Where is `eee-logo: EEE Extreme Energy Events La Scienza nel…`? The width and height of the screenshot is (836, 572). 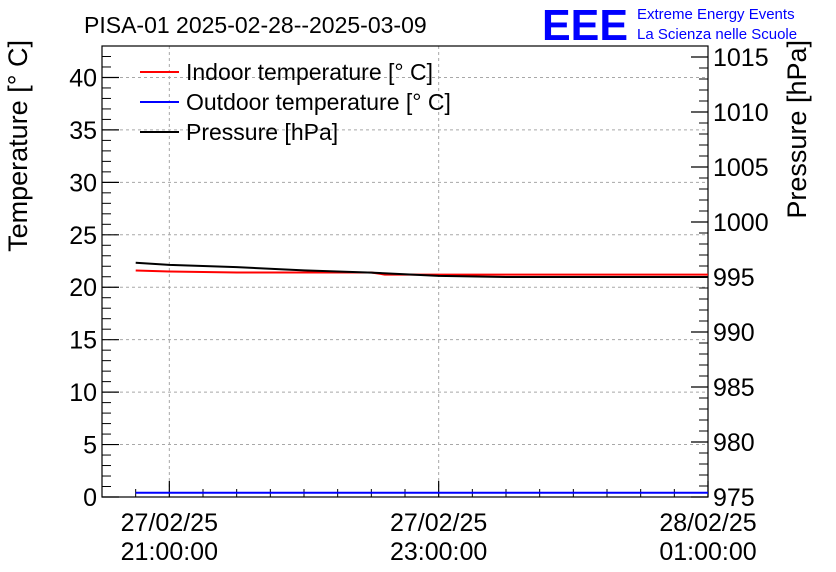
eee-logo: EEE Extreme Energy Events La Scienza nel… is located at coordinates (669, 25).